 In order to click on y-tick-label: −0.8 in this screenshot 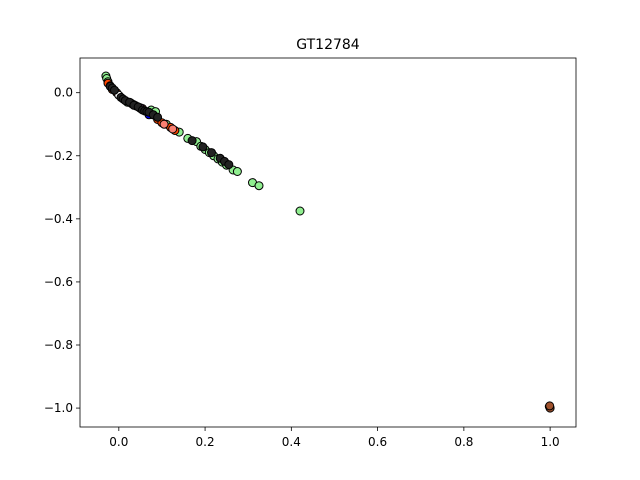, I will do `click(58, 345)`.